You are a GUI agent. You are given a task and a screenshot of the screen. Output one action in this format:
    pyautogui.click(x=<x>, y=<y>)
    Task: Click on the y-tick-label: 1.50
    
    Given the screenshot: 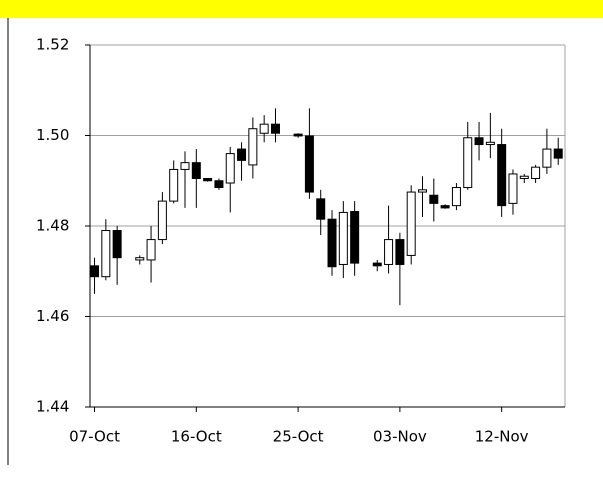 What is the action you would take?
    pyautogui.click(x=52, y=135)
    